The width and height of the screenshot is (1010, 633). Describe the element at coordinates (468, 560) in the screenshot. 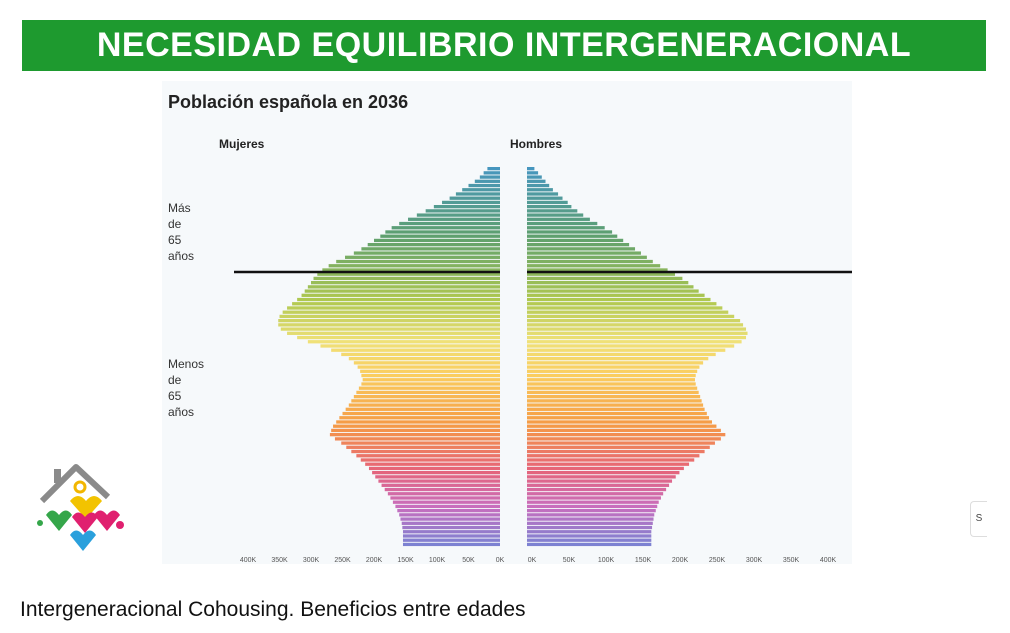

I see `tick-label-mujeres: 50K` at that location.